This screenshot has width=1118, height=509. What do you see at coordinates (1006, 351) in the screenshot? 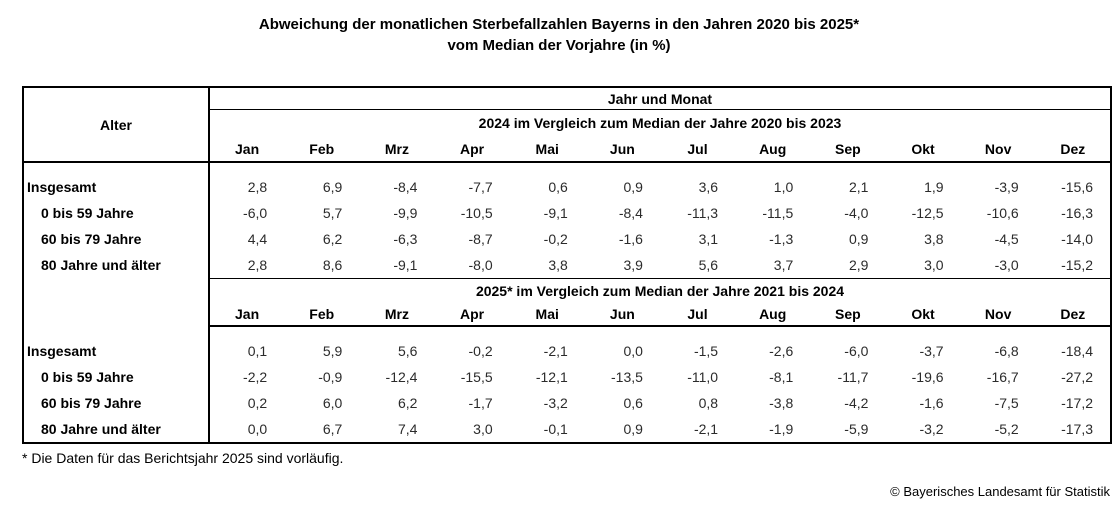
I see `value-cell: -6,8` at bounding box center [1006, 351].